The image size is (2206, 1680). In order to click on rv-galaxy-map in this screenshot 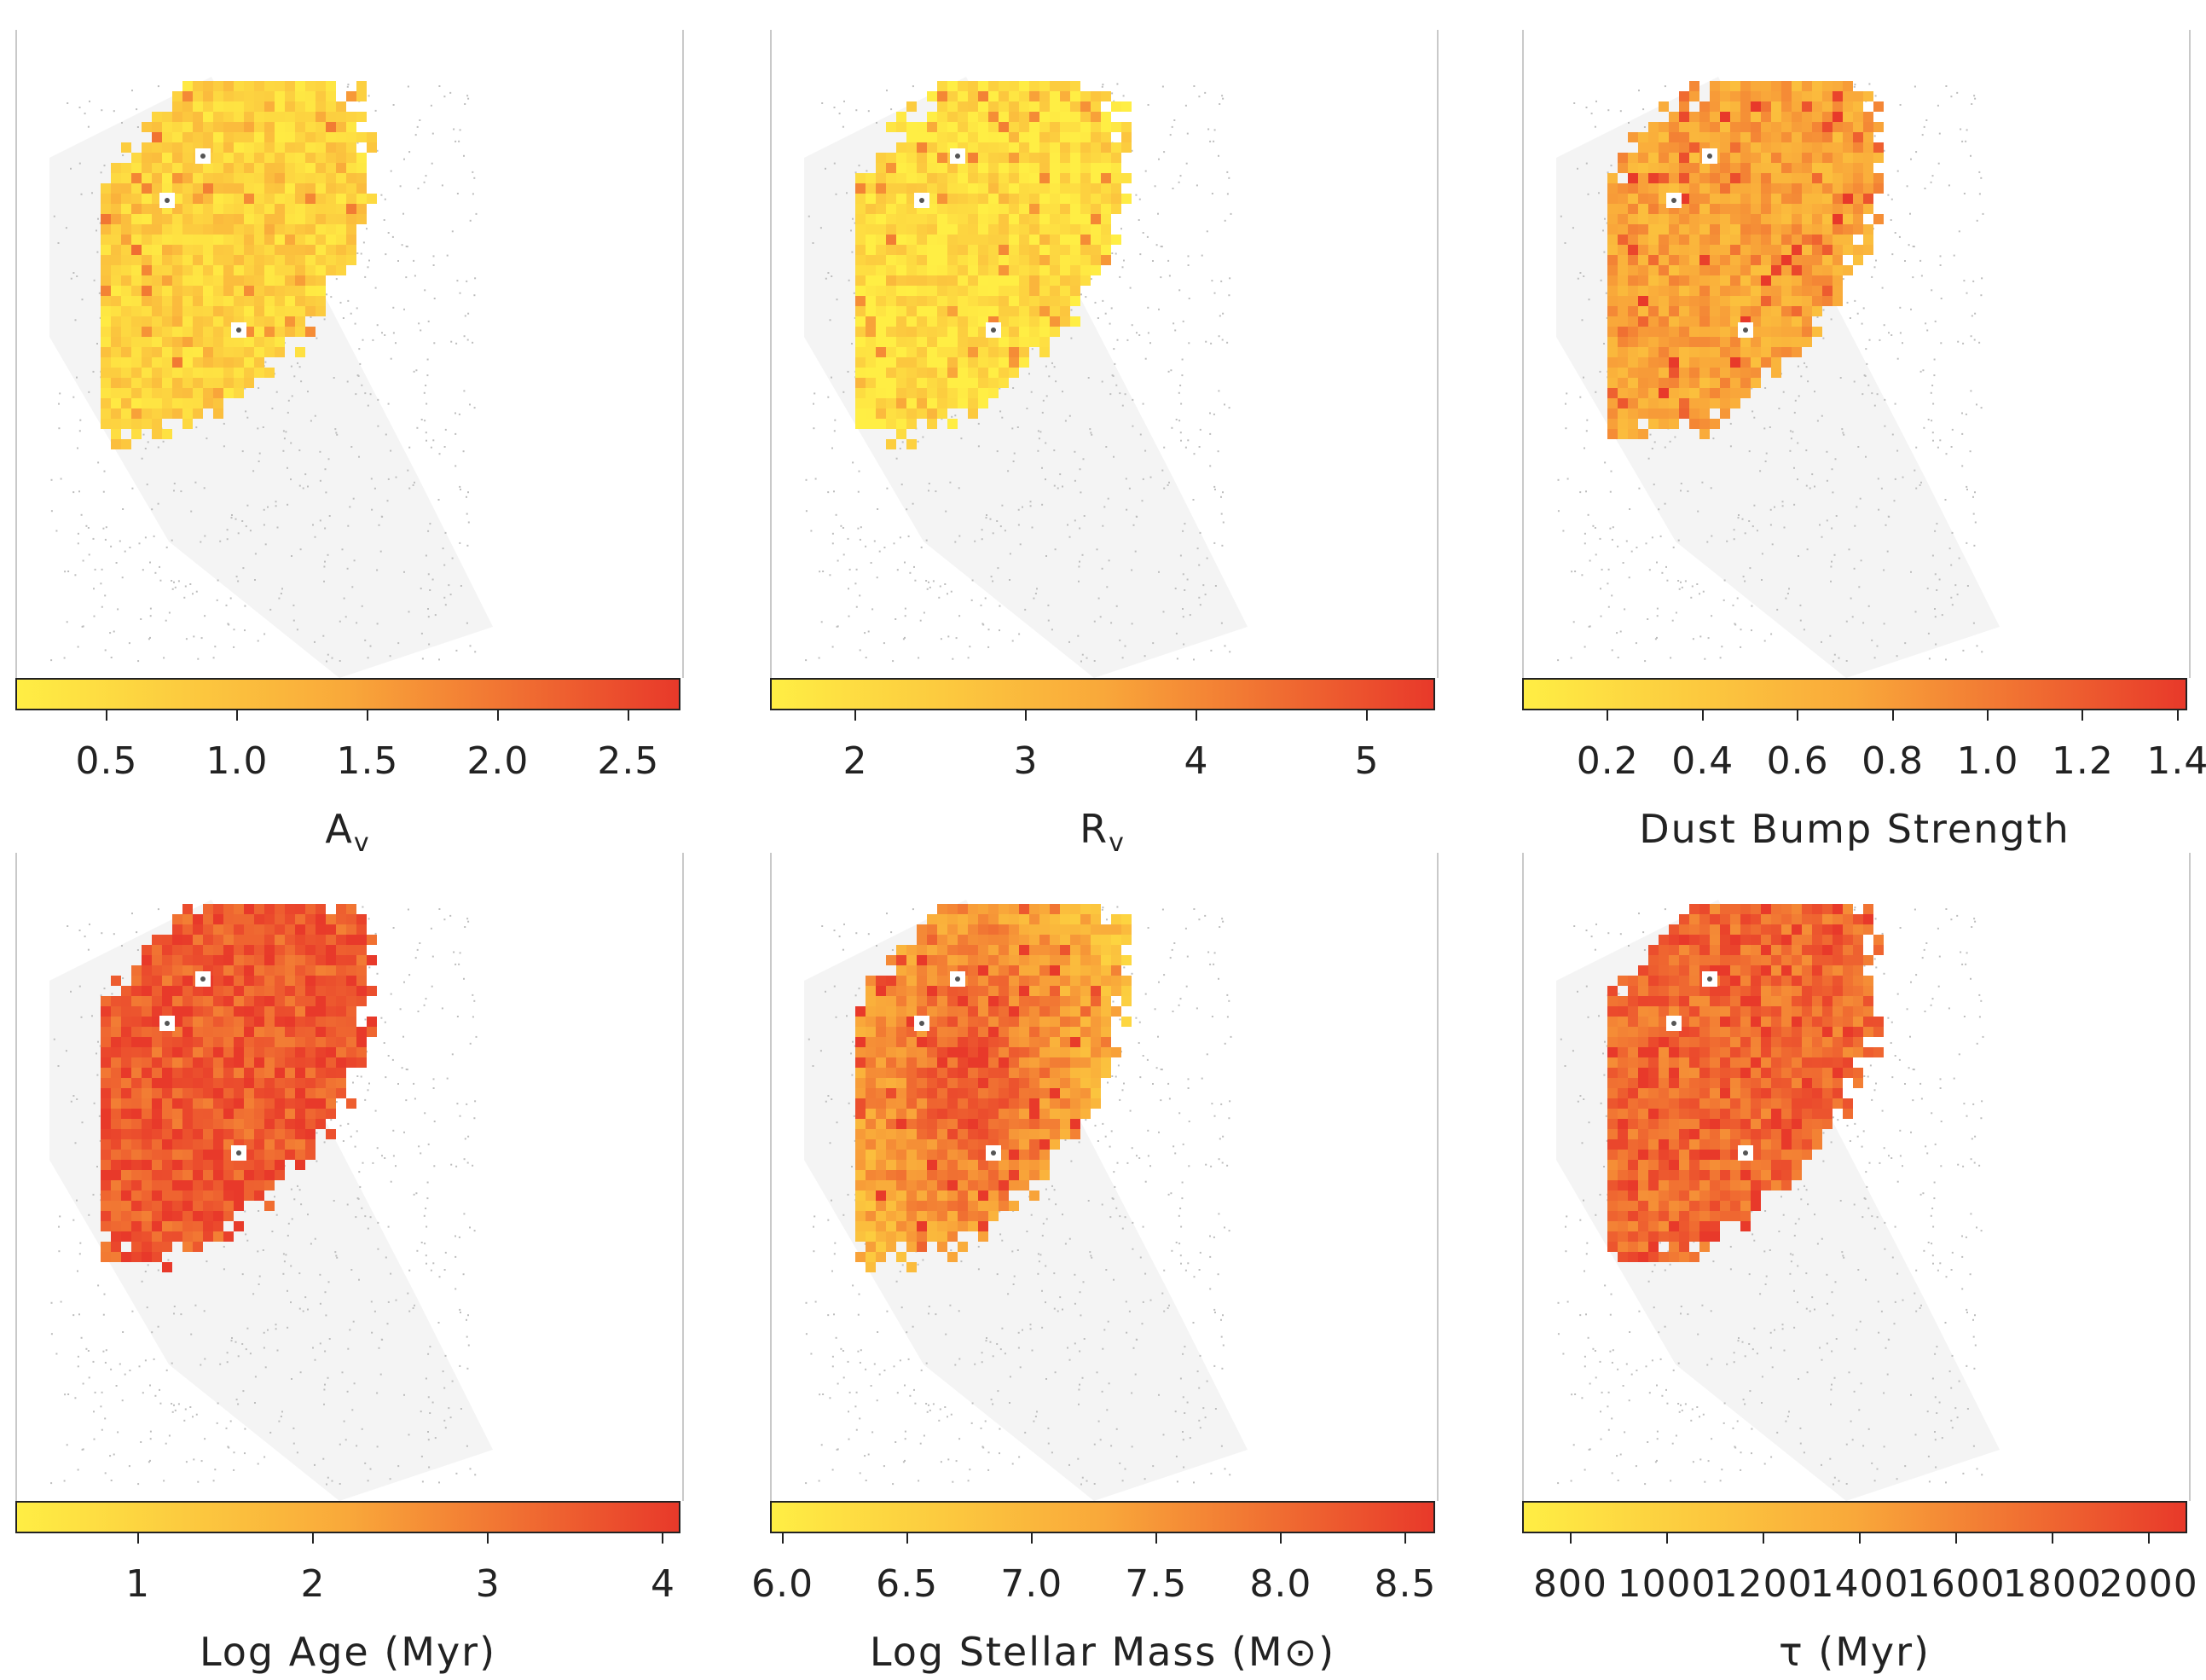, I will do `click(1026, 377)`.